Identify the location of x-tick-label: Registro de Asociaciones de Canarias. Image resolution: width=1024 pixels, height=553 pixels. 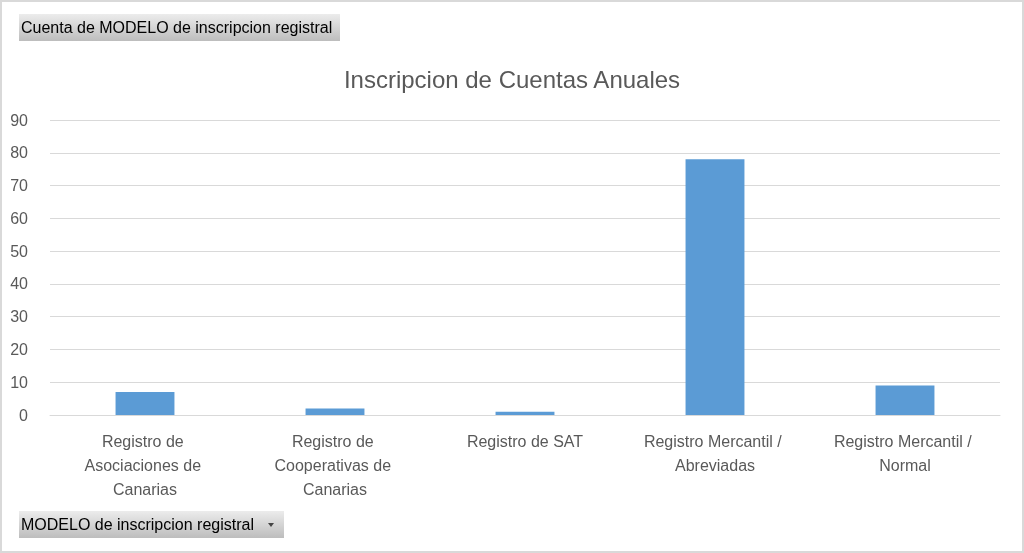
(145, 465).